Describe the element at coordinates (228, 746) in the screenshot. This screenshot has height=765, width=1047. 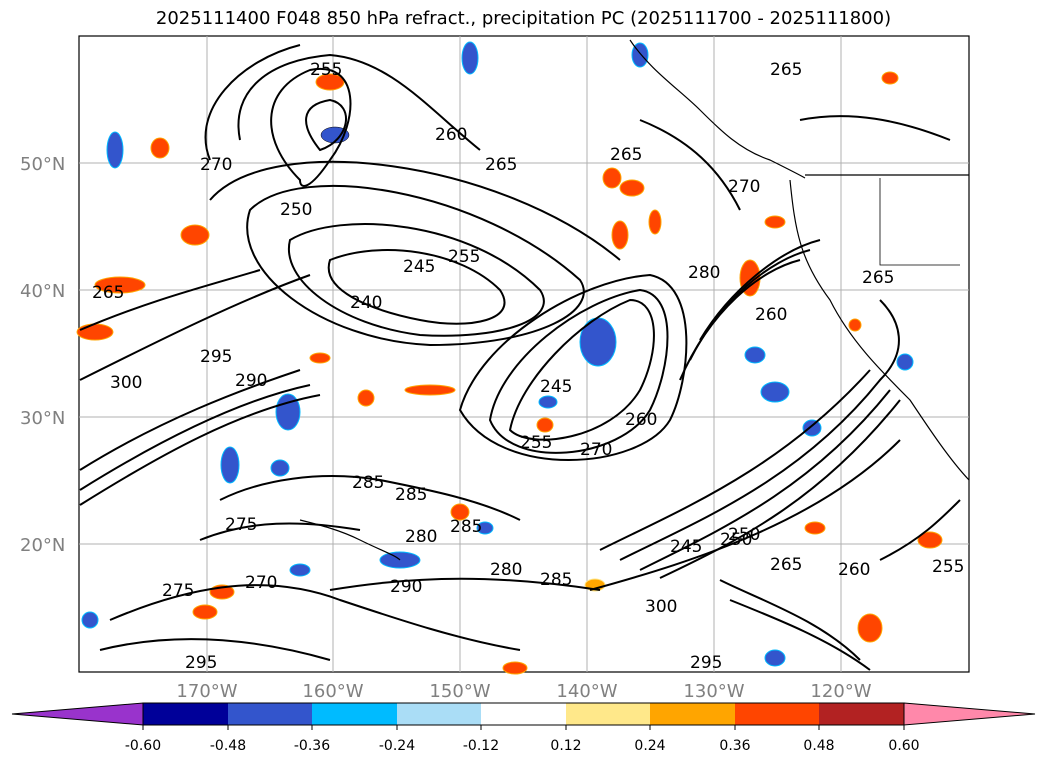
I see `colorbar-tick-label: -0.48` at that location.